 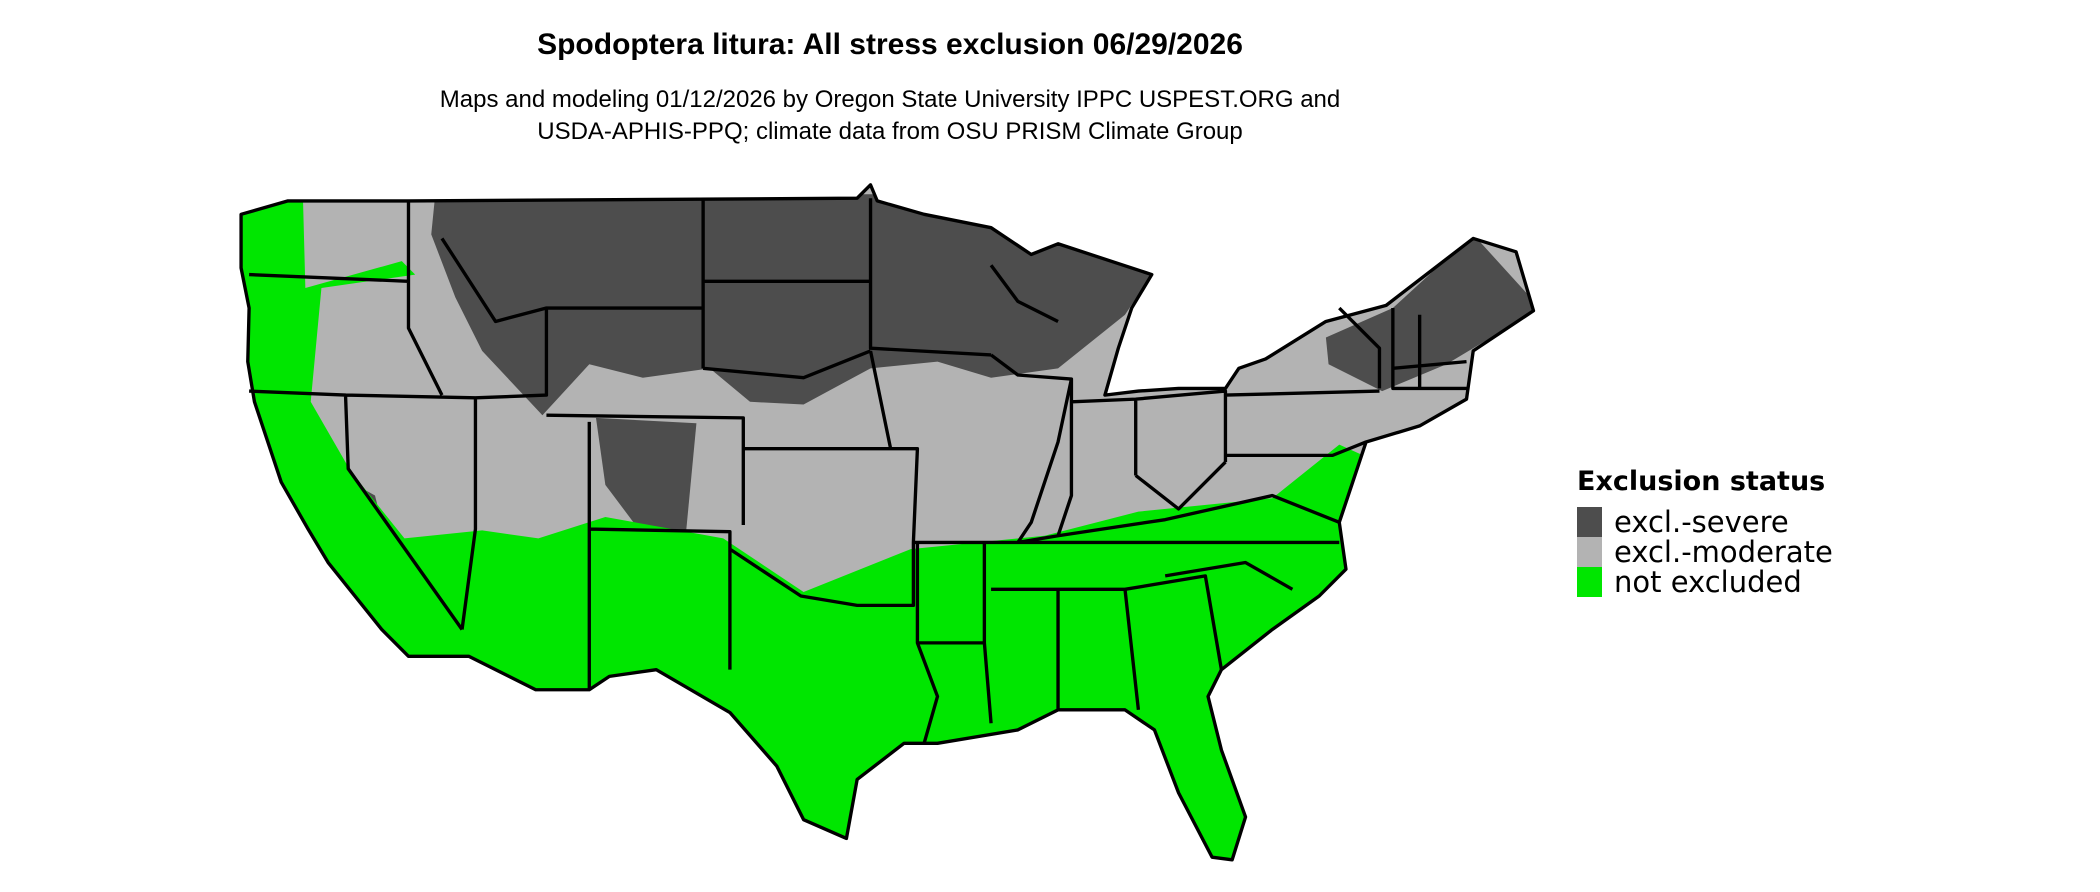 I want to click on legend-label: excl.-moderate, so click(x=1723, y=552).